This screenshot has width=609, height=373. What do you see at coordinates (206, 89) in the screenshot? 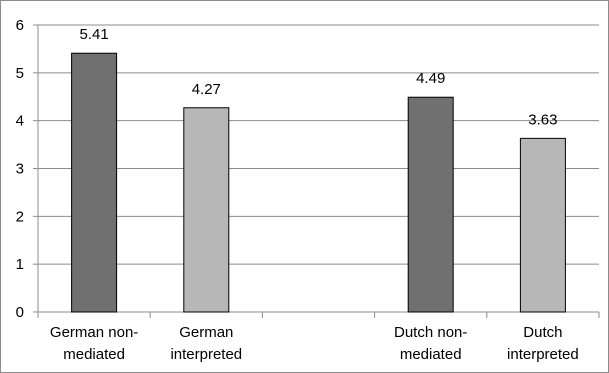
I see `data-label-1: 4.27` at bounding box center [206, 89].